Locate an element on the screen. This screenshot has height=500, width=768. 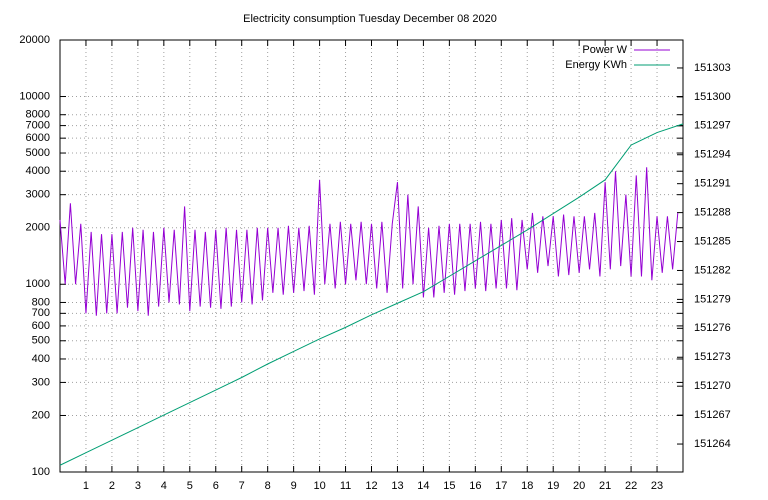
y-tick-label: 4000 is located at coordinates (38, 171).